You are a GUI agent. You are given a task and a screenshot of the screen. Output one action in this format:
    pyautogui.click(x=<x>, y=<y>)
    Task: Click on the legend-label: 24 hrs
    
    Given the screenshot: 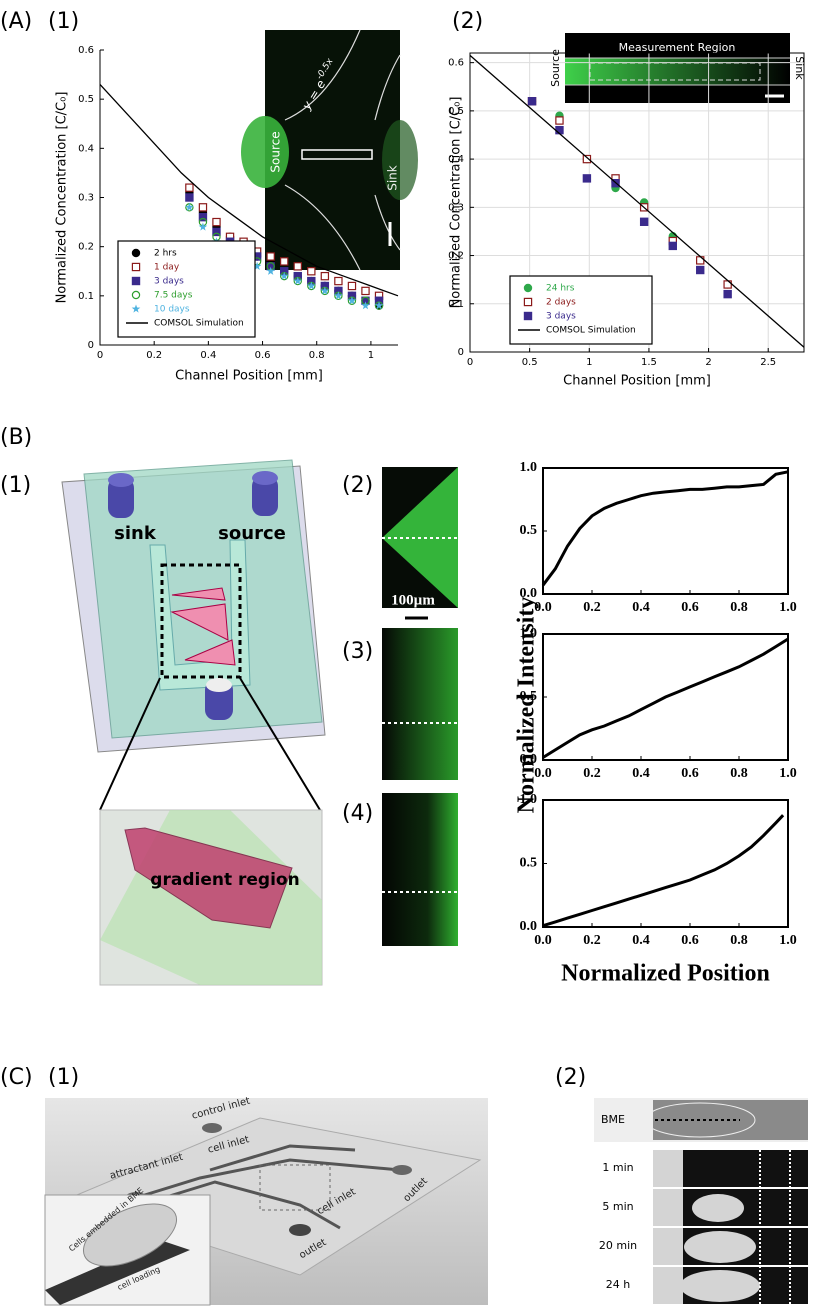 What is the action you would take?
    pyautogui.click(x=560, y=289)
    